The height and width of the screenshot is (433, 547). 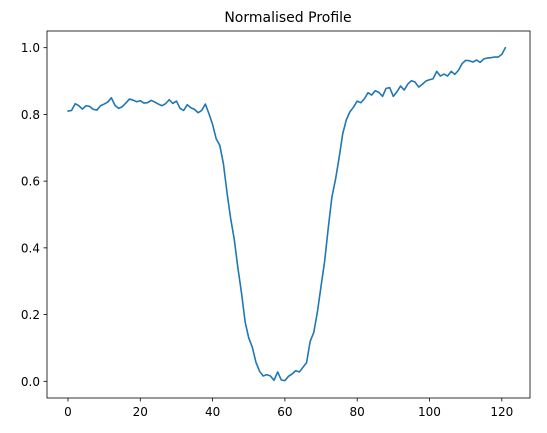 I want to click on y-axis: 0.0 0.2 0.4 0.6 0.8 1.0, so click(x=34, y=215).